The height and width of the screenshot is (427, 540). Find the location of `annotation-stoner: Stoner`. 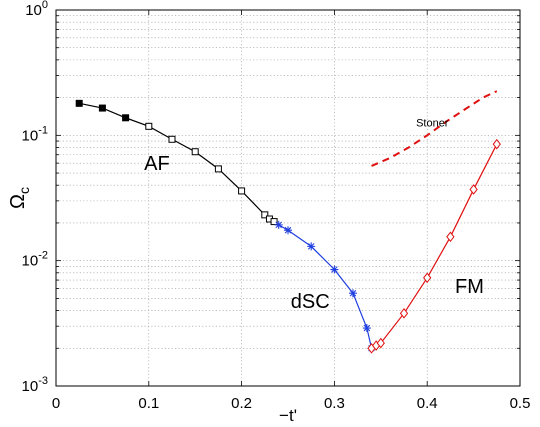

annotation-stoner: Stoner is located at coordinates (432, 123).